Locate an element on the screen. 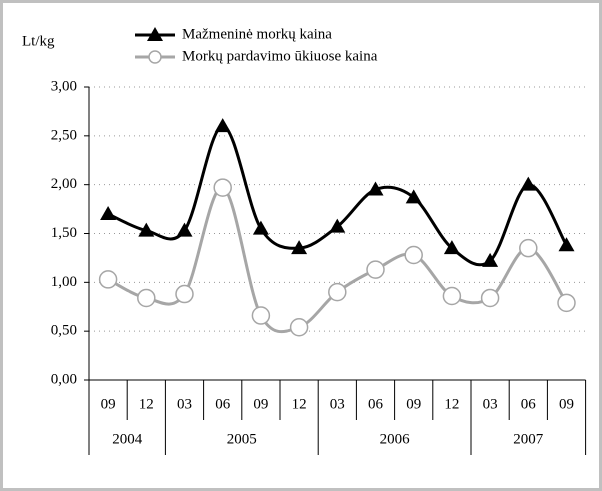  x-group-label: 2007 is located at coordinates (528, 439).